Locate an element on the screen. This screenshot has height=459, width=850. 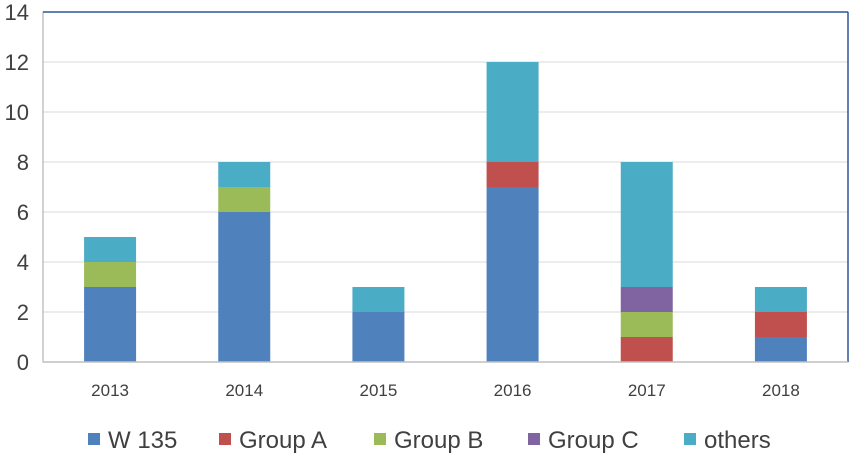
bar-segment-group-b-2017 is located at coordinates (646, 324).